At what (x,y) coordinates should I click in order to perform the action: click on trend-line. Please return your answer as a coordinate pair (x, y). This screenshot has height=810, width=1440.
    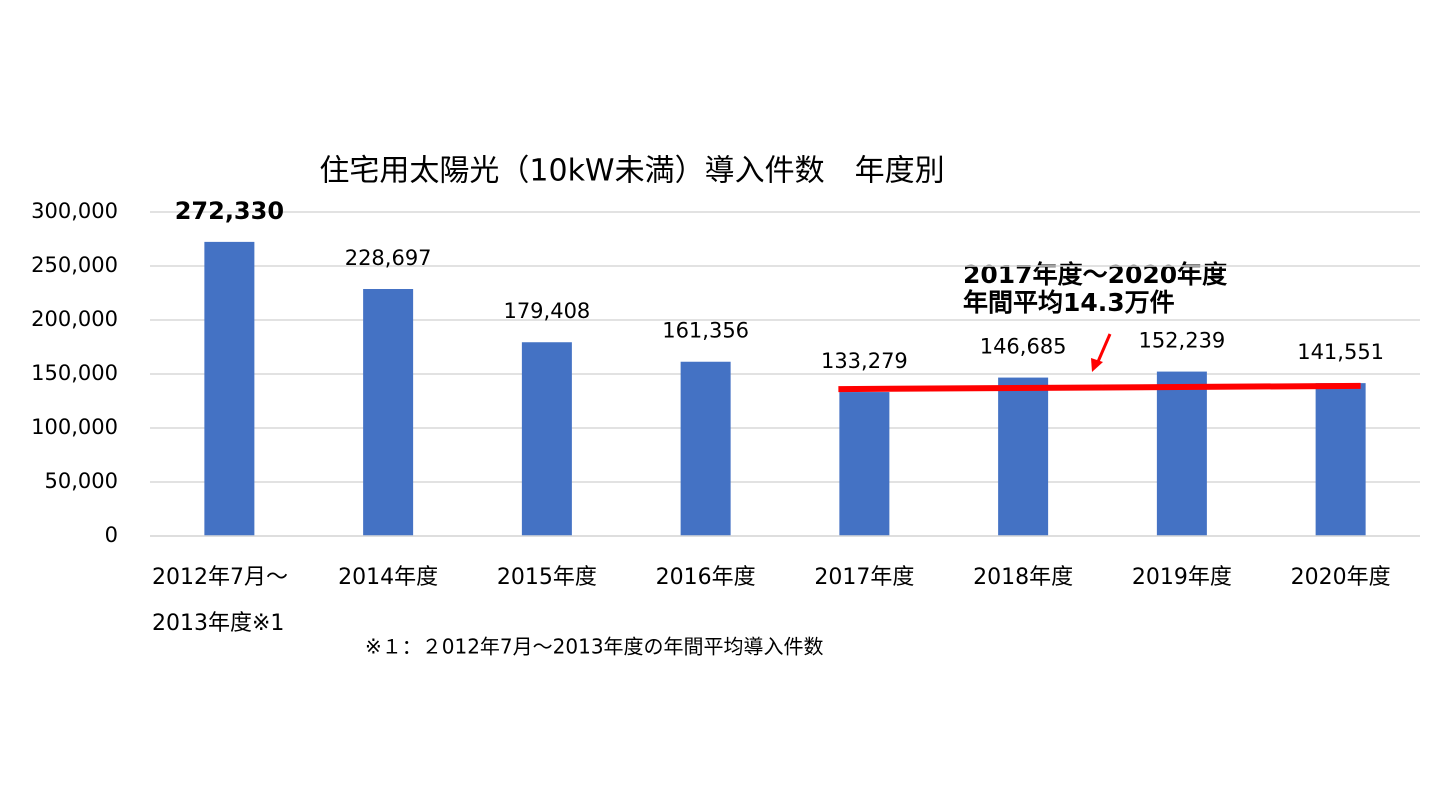
    Looking at the image, I should click on (1099, 387).